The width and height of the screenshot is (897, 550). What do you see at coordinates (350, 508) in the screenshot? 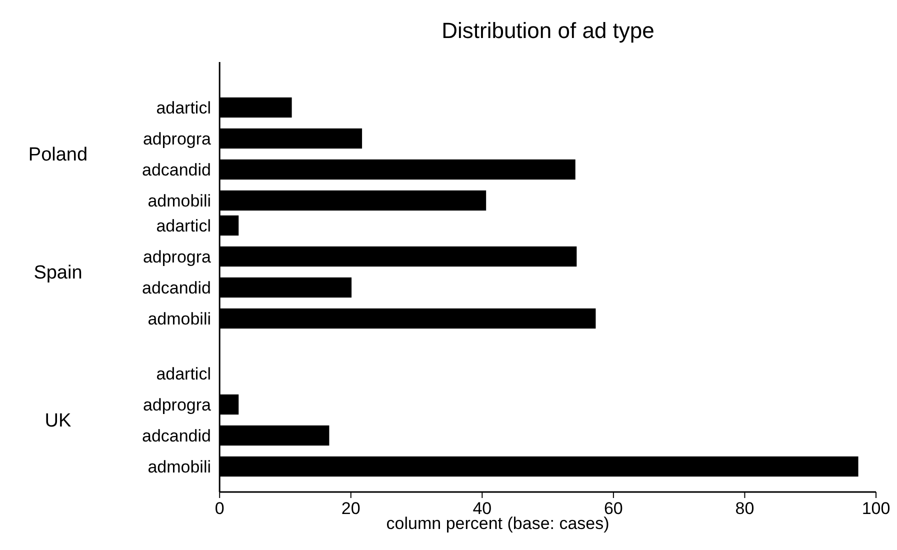
I see `x-tick-label: 20` at bounding box center [350, 508].